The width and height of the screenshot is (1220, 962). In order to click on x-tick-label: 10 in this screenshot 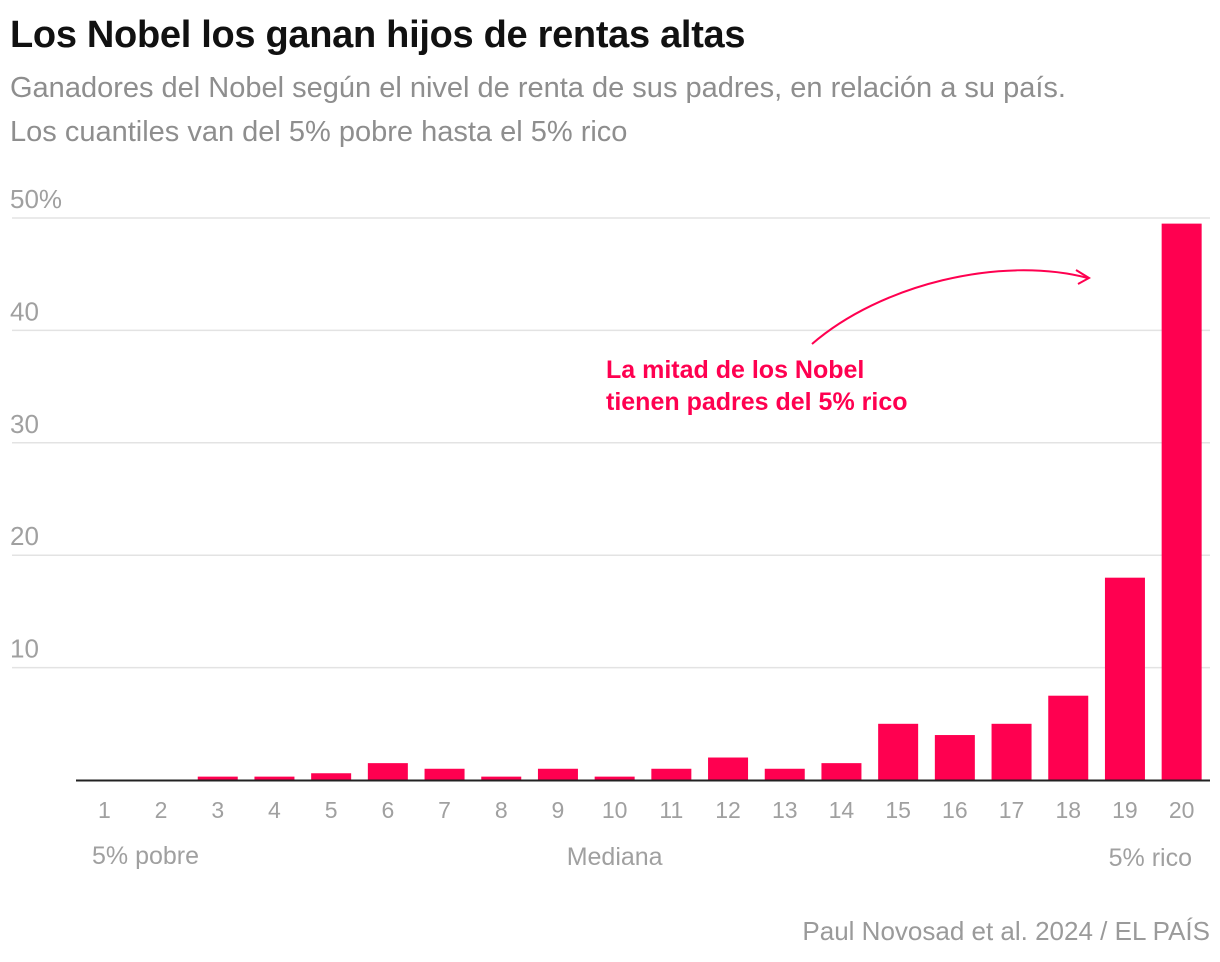, I will do `click(615, 810)`.